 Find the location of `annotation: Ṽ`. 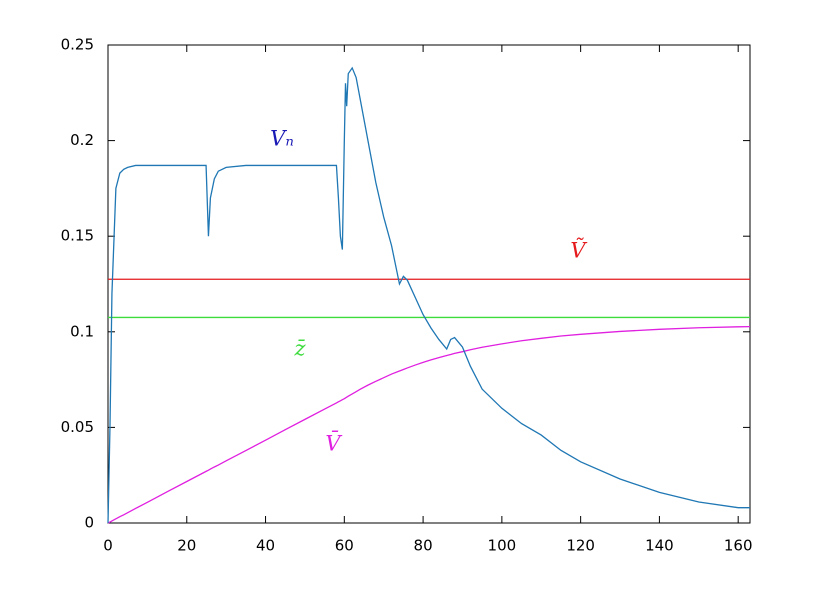

annotation: Ṽ is located at coordinates (578, 251).